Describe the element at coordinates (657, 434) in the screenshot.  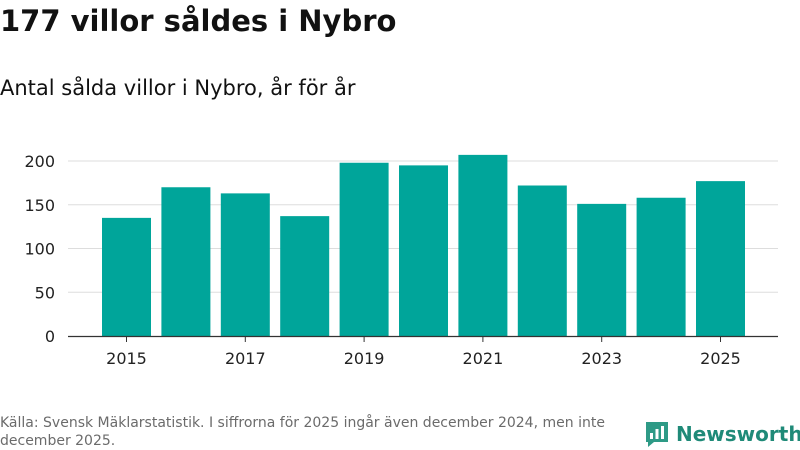
I see `newsworthy-logo-icon` at that location.